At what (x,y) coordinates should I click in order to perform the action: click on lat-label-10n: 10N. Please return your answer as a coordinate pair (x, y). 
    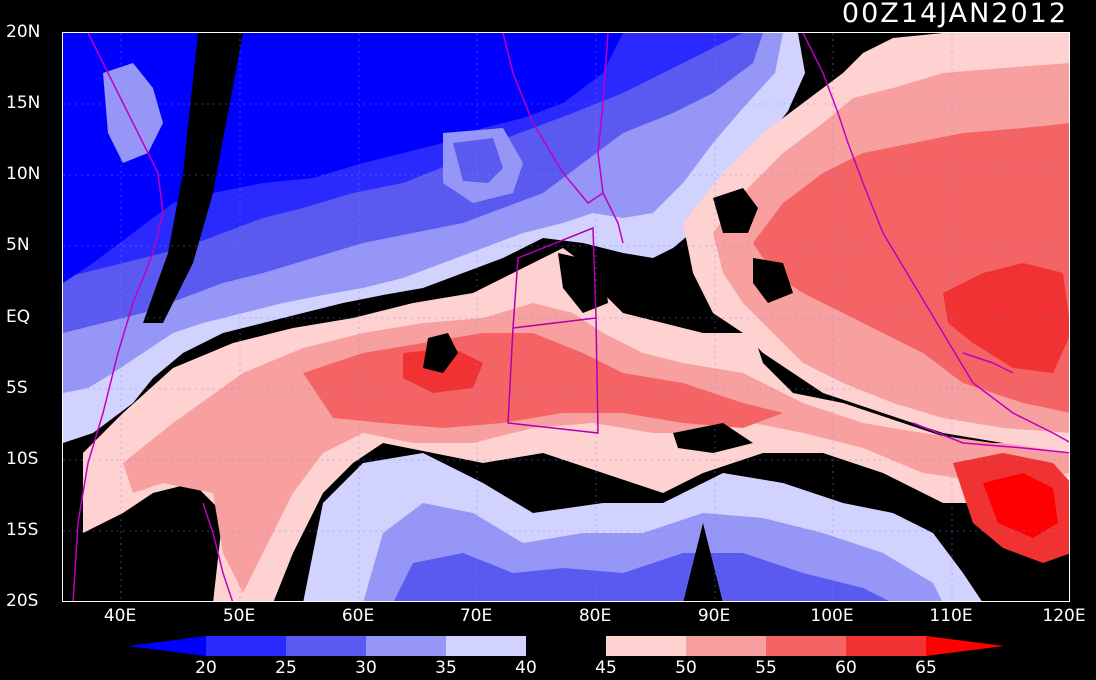
    Looking at the image, I should click on (23, 174).